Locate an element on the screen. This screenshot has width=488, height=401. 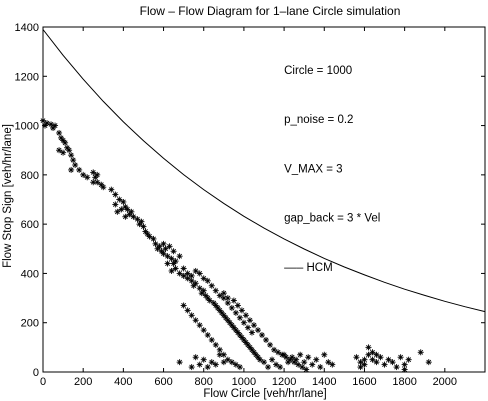
annotation: p_noise = 0.2 is located at coordinates (318, 120).